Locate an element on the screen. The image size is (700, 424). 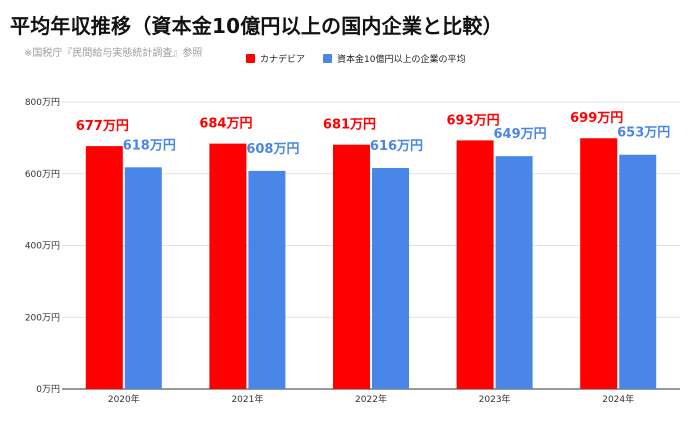
data-label: 653万円 is located at coordinates (643, 133).